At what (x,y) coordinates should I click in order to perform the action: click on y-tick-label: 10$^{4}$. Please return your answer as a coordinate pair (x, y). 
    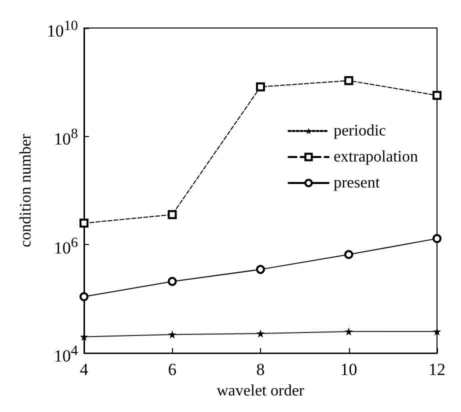
    Looking at the image, I should click on (66, 354).